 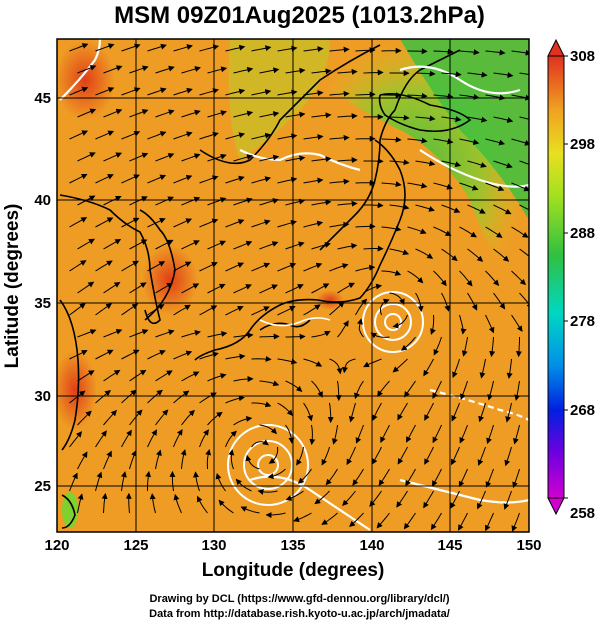 I want to click on cold-region, so click(x=464, y=129).